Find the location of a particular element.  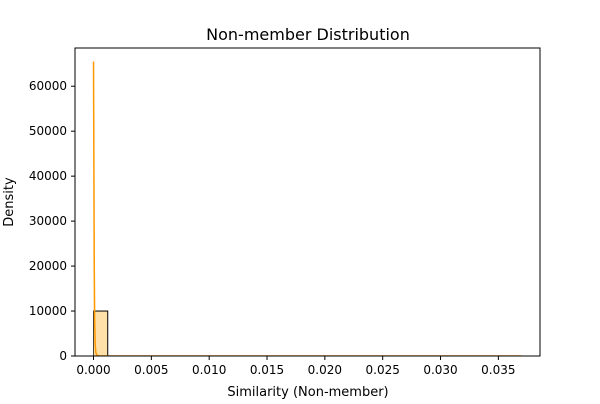

y-tick-label: 20000 is located at coordinates (48, 266).